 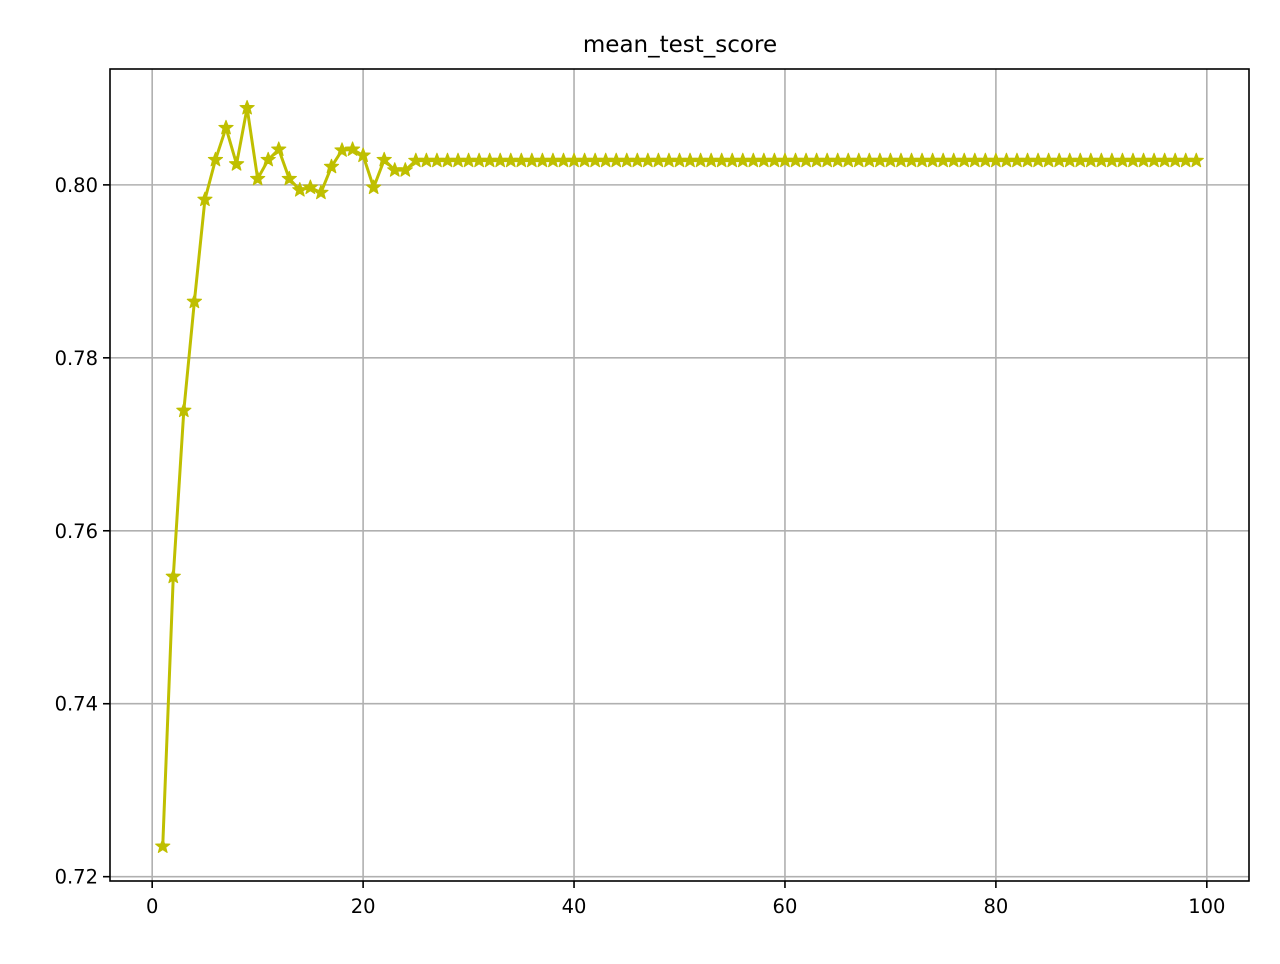 What do you see at coordinates (76, 531) in the screenshot?
I see `y-tick-label: 0.76` at bounding box center [76, 531].